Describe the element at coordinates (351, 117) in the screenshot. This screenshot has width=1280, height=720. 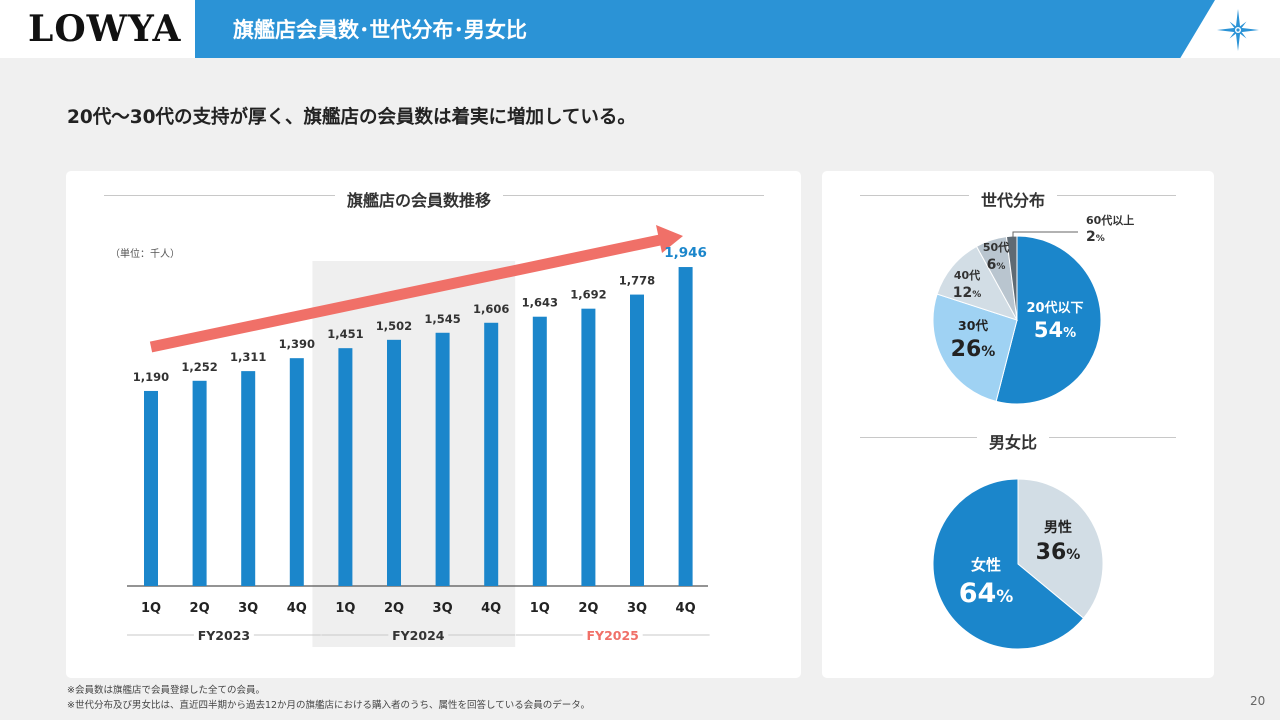
I see `lead-message: 20代～30代の支持が厚く、旗艦店の会員数は着実に増加している。` at that location.